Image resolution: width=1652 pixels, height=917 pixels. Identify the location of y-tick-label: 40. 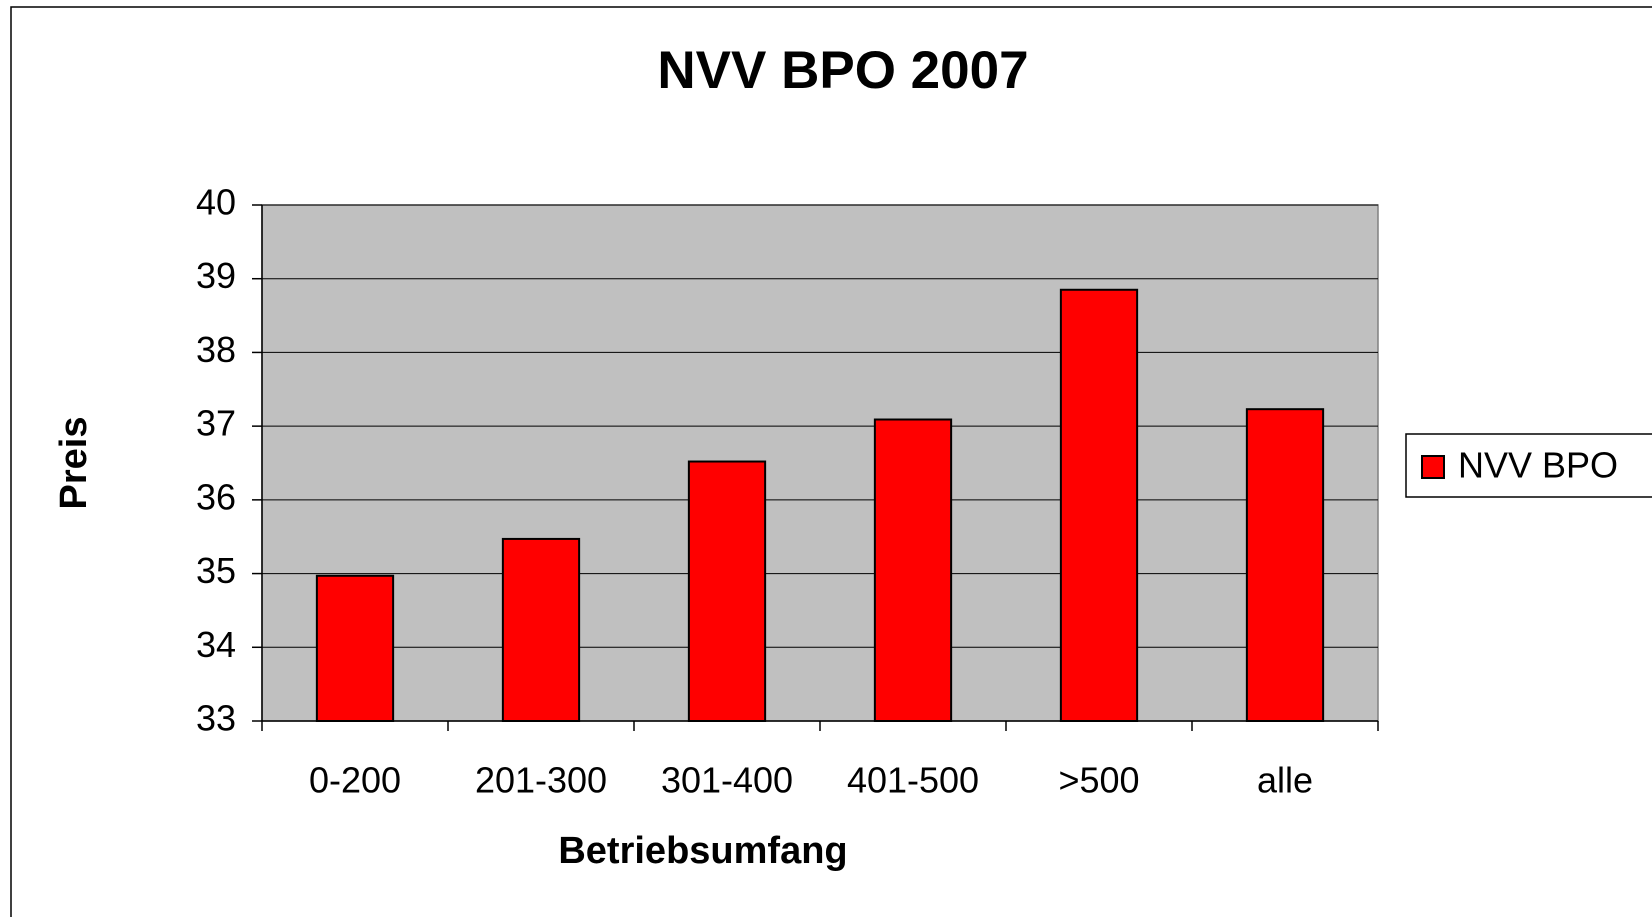
(216, 202).